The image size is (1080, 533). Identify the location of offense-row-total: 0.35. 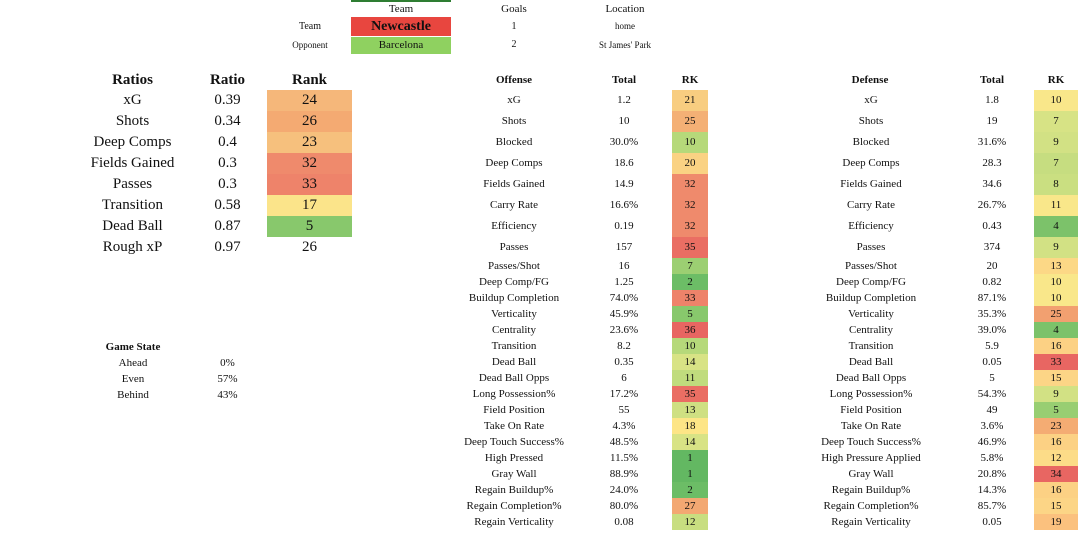
(624, 362).